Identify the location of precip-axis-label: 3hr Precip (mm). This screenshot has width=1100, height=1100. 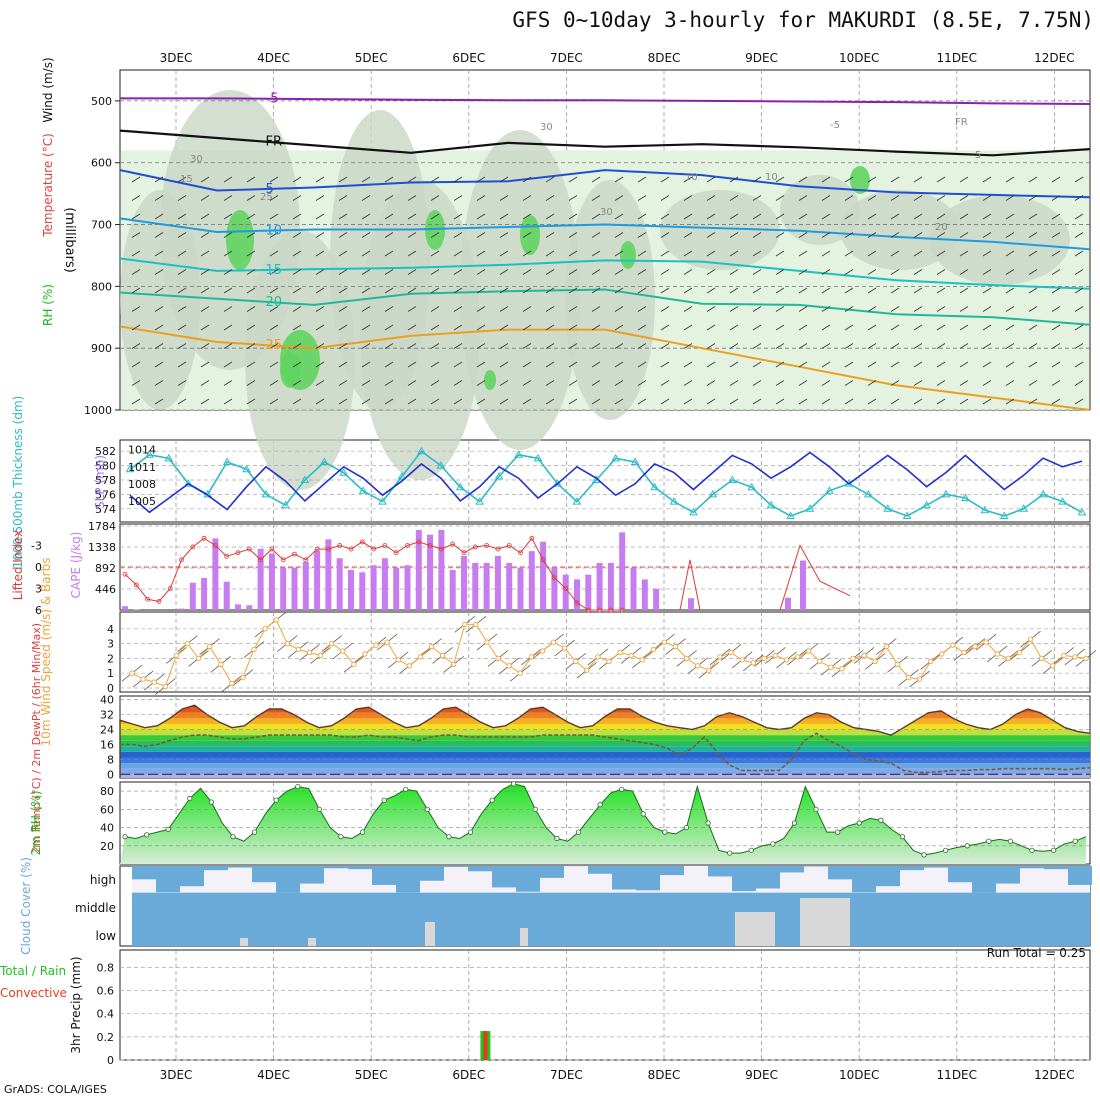
(76, 1004).